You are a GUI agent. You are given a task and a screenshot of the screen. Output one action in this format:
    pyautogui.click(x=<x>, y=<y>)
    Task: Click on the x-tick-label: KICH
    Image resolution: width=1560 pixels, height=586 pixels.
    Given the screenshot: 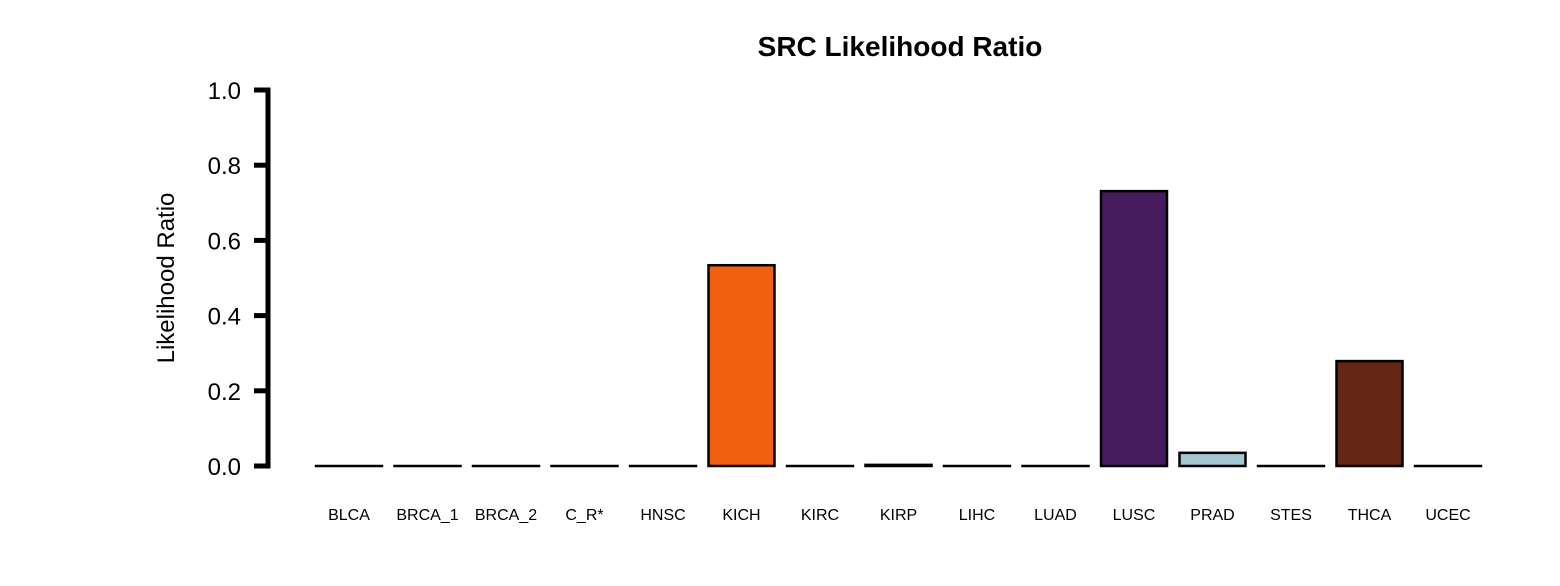 What is the action you would take?
    pyautogui.click(x=741, y=515)
    